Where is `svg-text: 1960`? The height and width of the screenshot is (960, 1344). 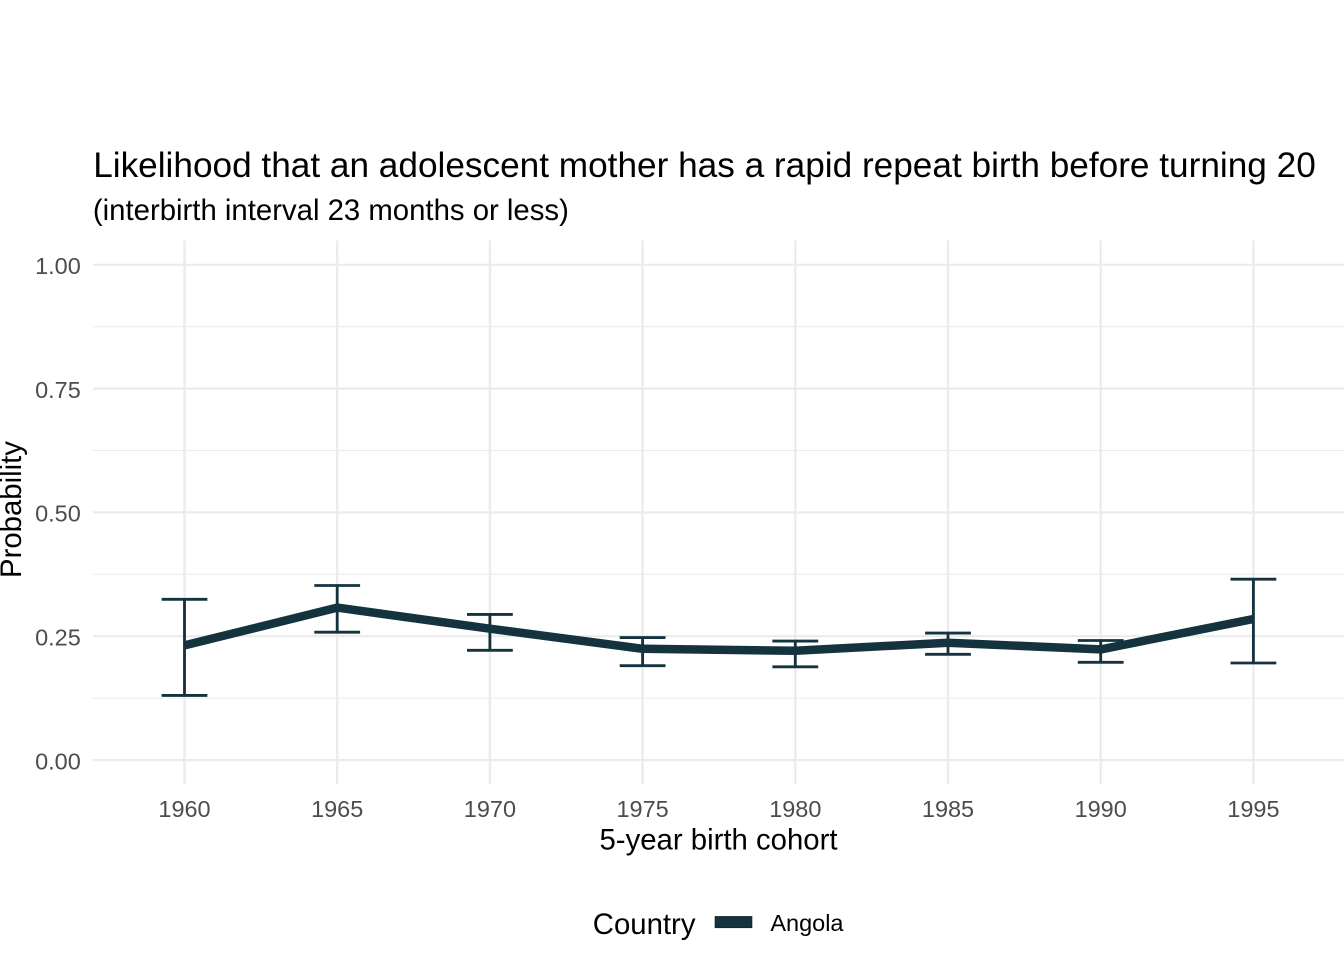 svg-text: 1960 is located at coordinates (184, 809).